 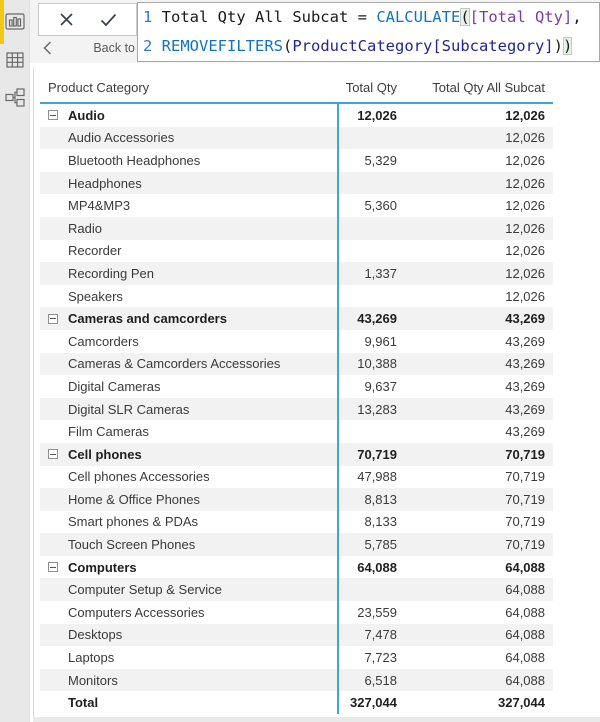 I want to click on row-header-cell: Smart phones & PDAs, so click(x=188, y=521).